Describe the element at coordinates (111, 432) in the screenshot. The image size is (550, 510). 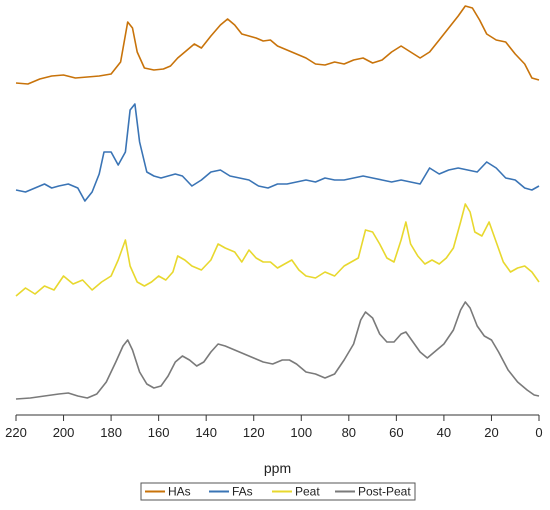
I see `x-tick-label: 180` at that location.